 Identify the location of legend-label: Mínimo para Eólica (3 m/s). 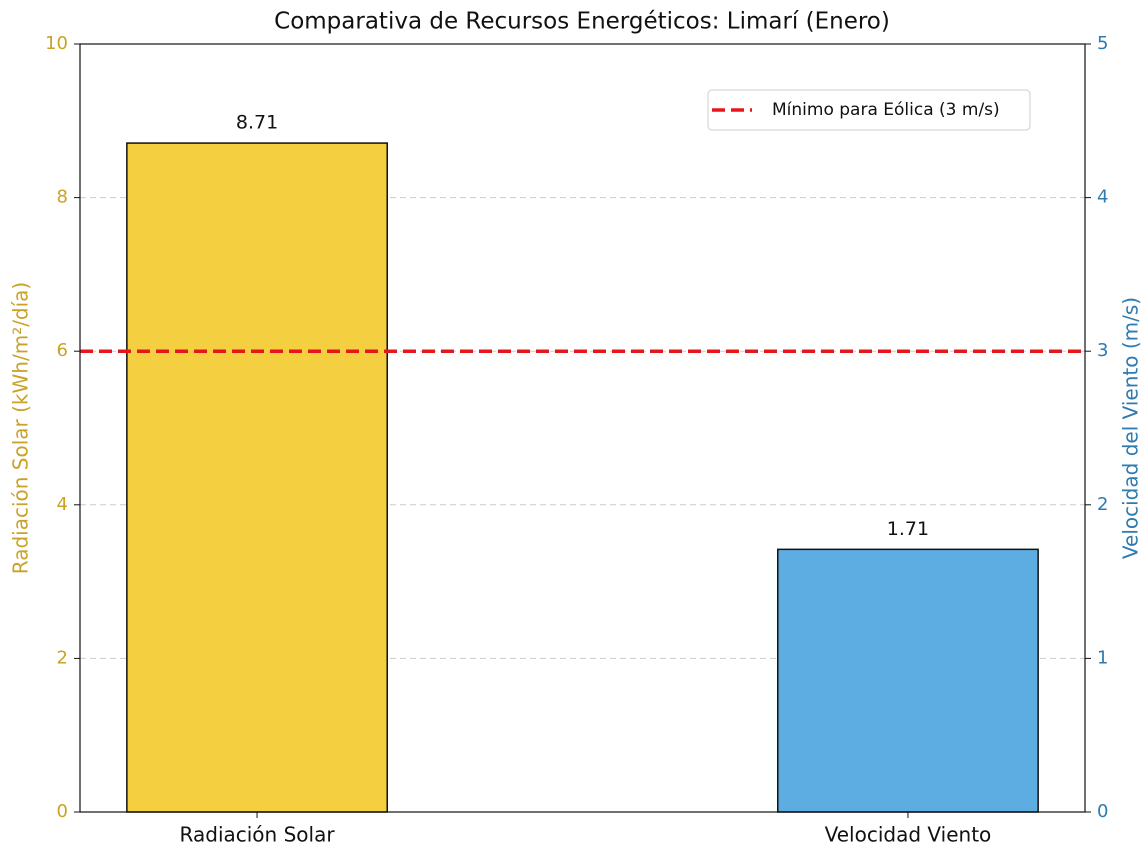
(886, 110).